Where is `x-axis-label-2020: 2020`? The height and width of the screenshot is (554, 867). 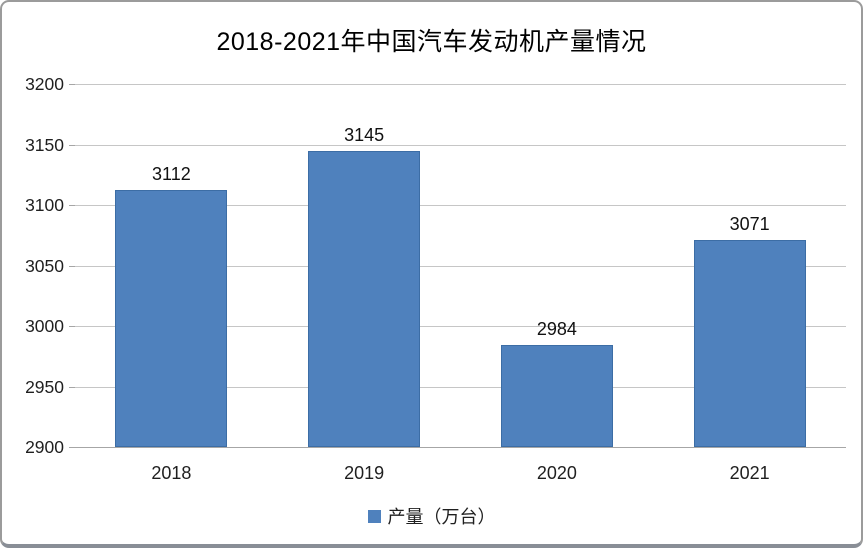 x-axis-label-2020: 2020 is located at coordinates (556, 473).